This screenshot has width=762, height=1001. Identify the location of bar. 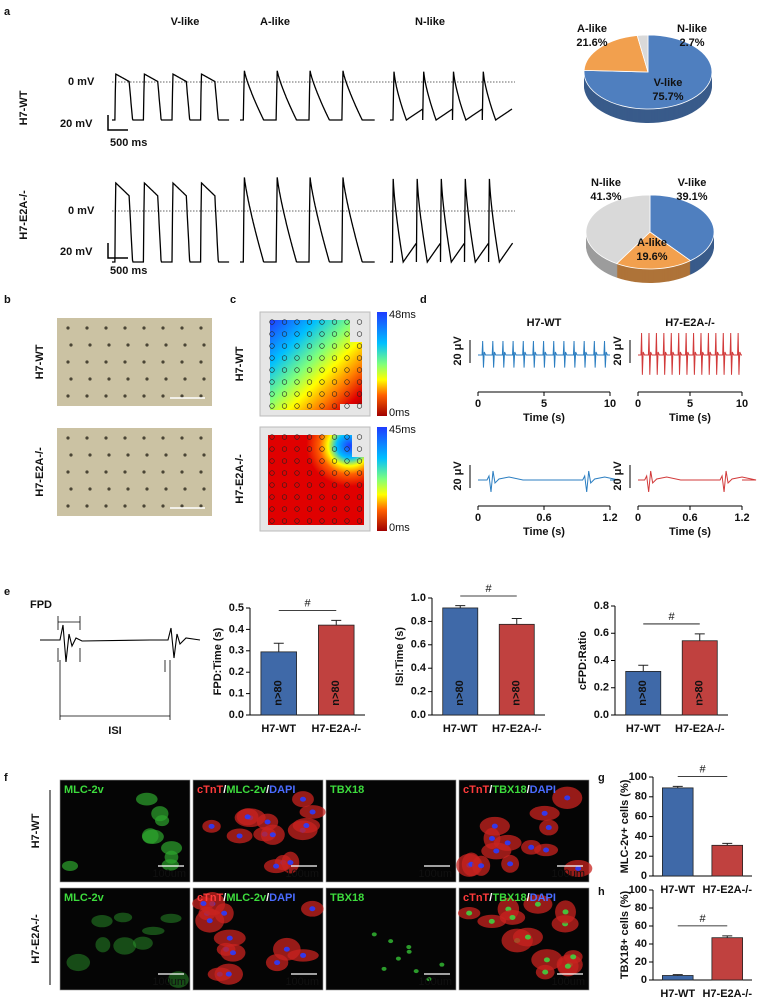
(460, 661).